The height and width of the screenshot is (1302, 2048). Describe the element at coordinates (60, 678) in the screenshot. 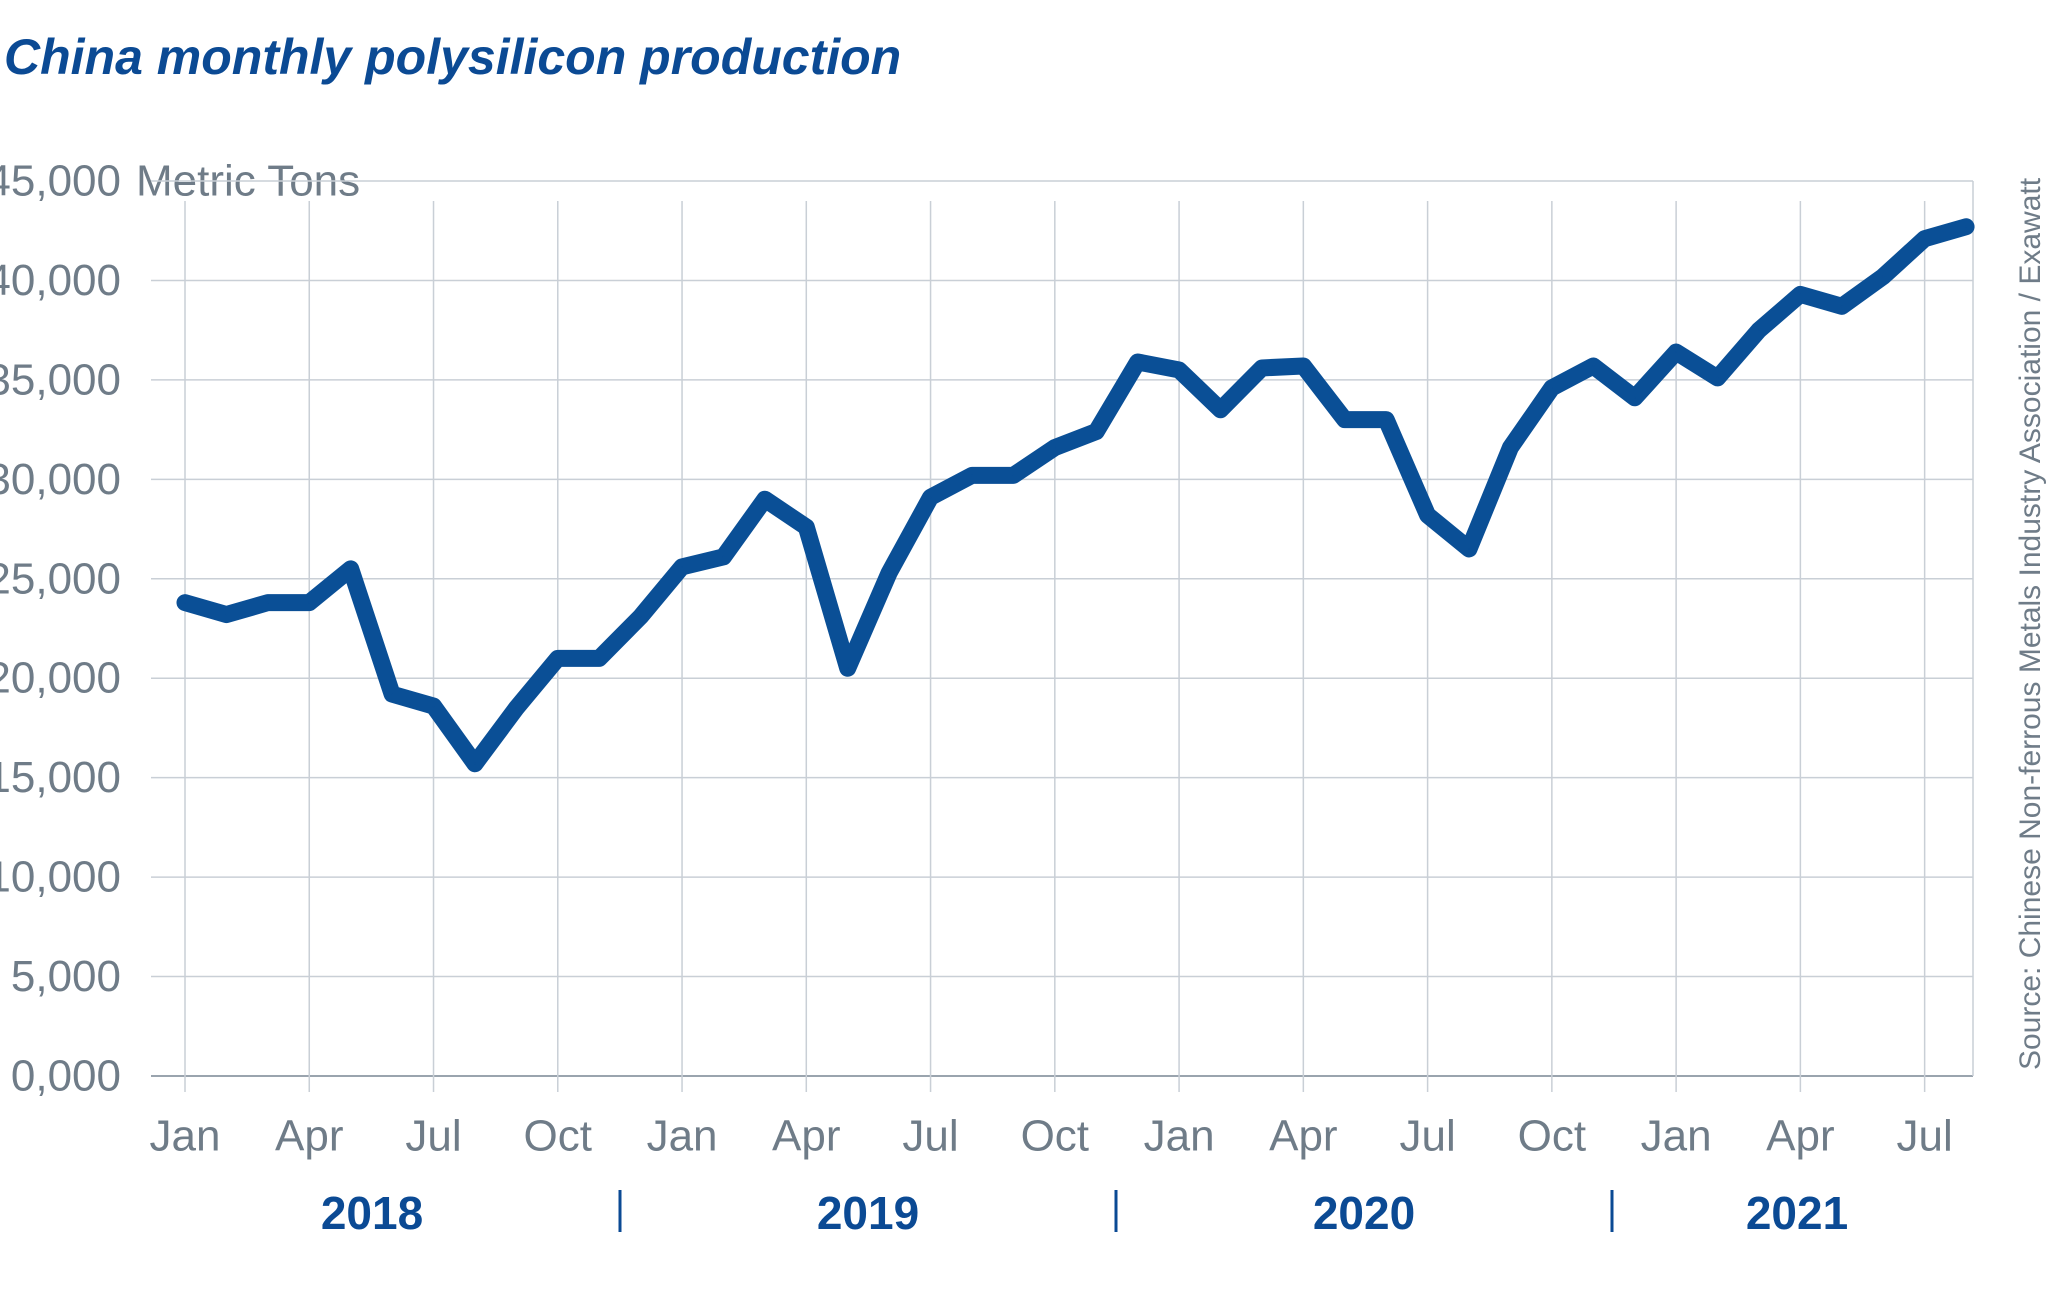

I see `y-tick-label: 20,000` at that location.